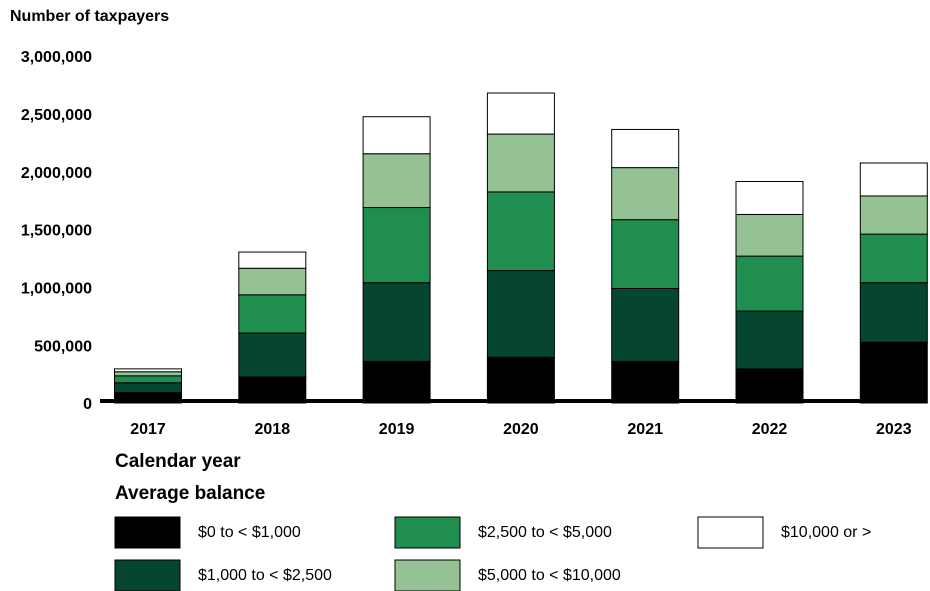 Image resolution: width=930 pixels, height=591 pixels. What do you see at coordinates (770, 429) in the screenshot?
I see `x-tick-label: 2022` at bounding box center [770, 429].